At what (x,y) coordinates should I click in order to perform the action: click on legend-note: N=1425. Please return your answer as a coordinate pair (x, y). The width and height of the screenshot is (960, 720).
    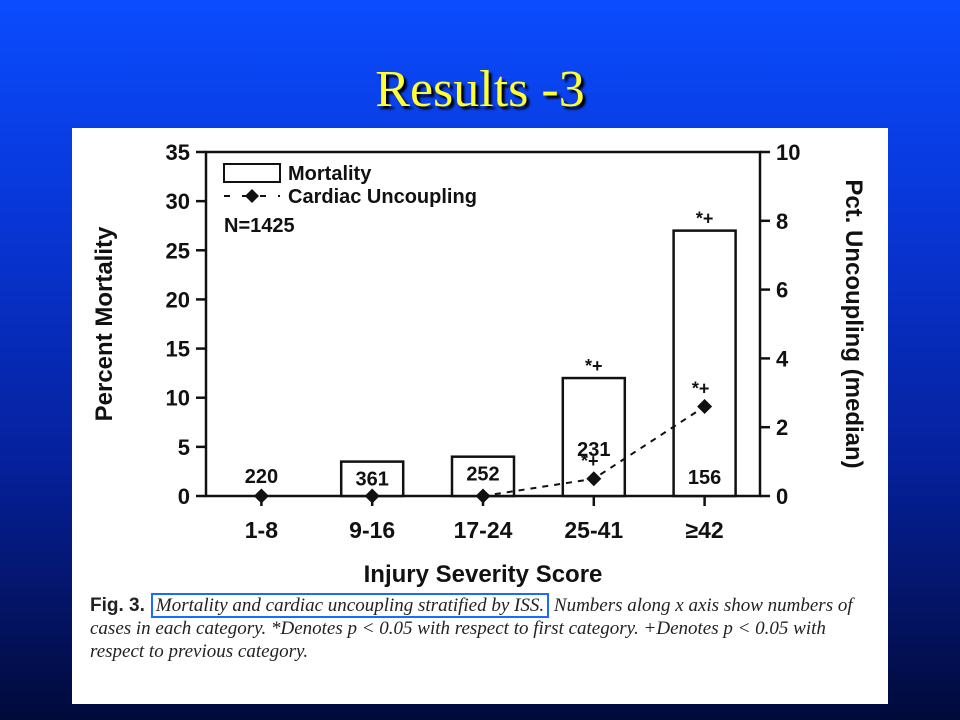
    Looking at the image, I should click on (259, 226).